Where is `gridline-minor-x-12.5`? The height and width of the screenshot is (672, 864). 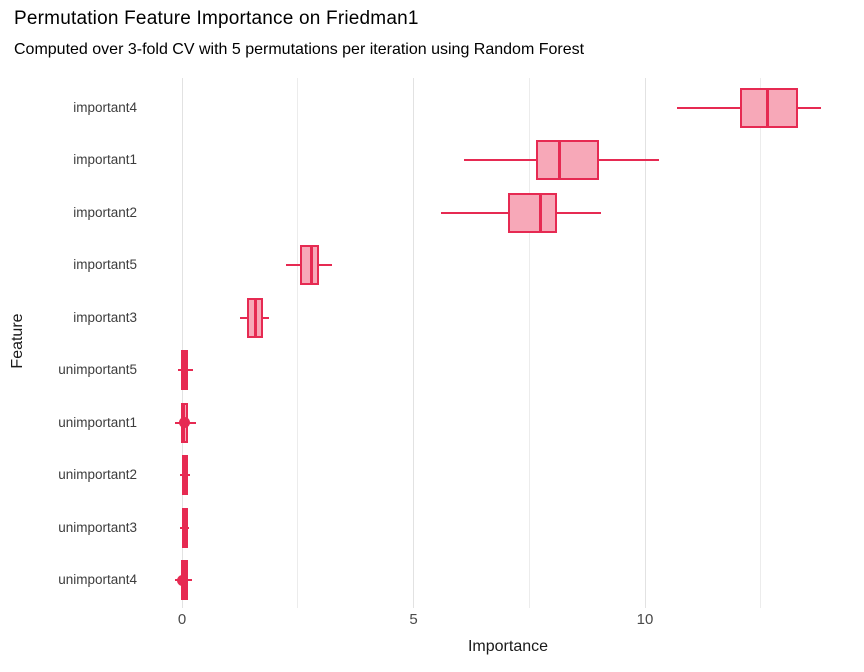 gridline-minor-x-12.5 is located at coordinates (761, 343).